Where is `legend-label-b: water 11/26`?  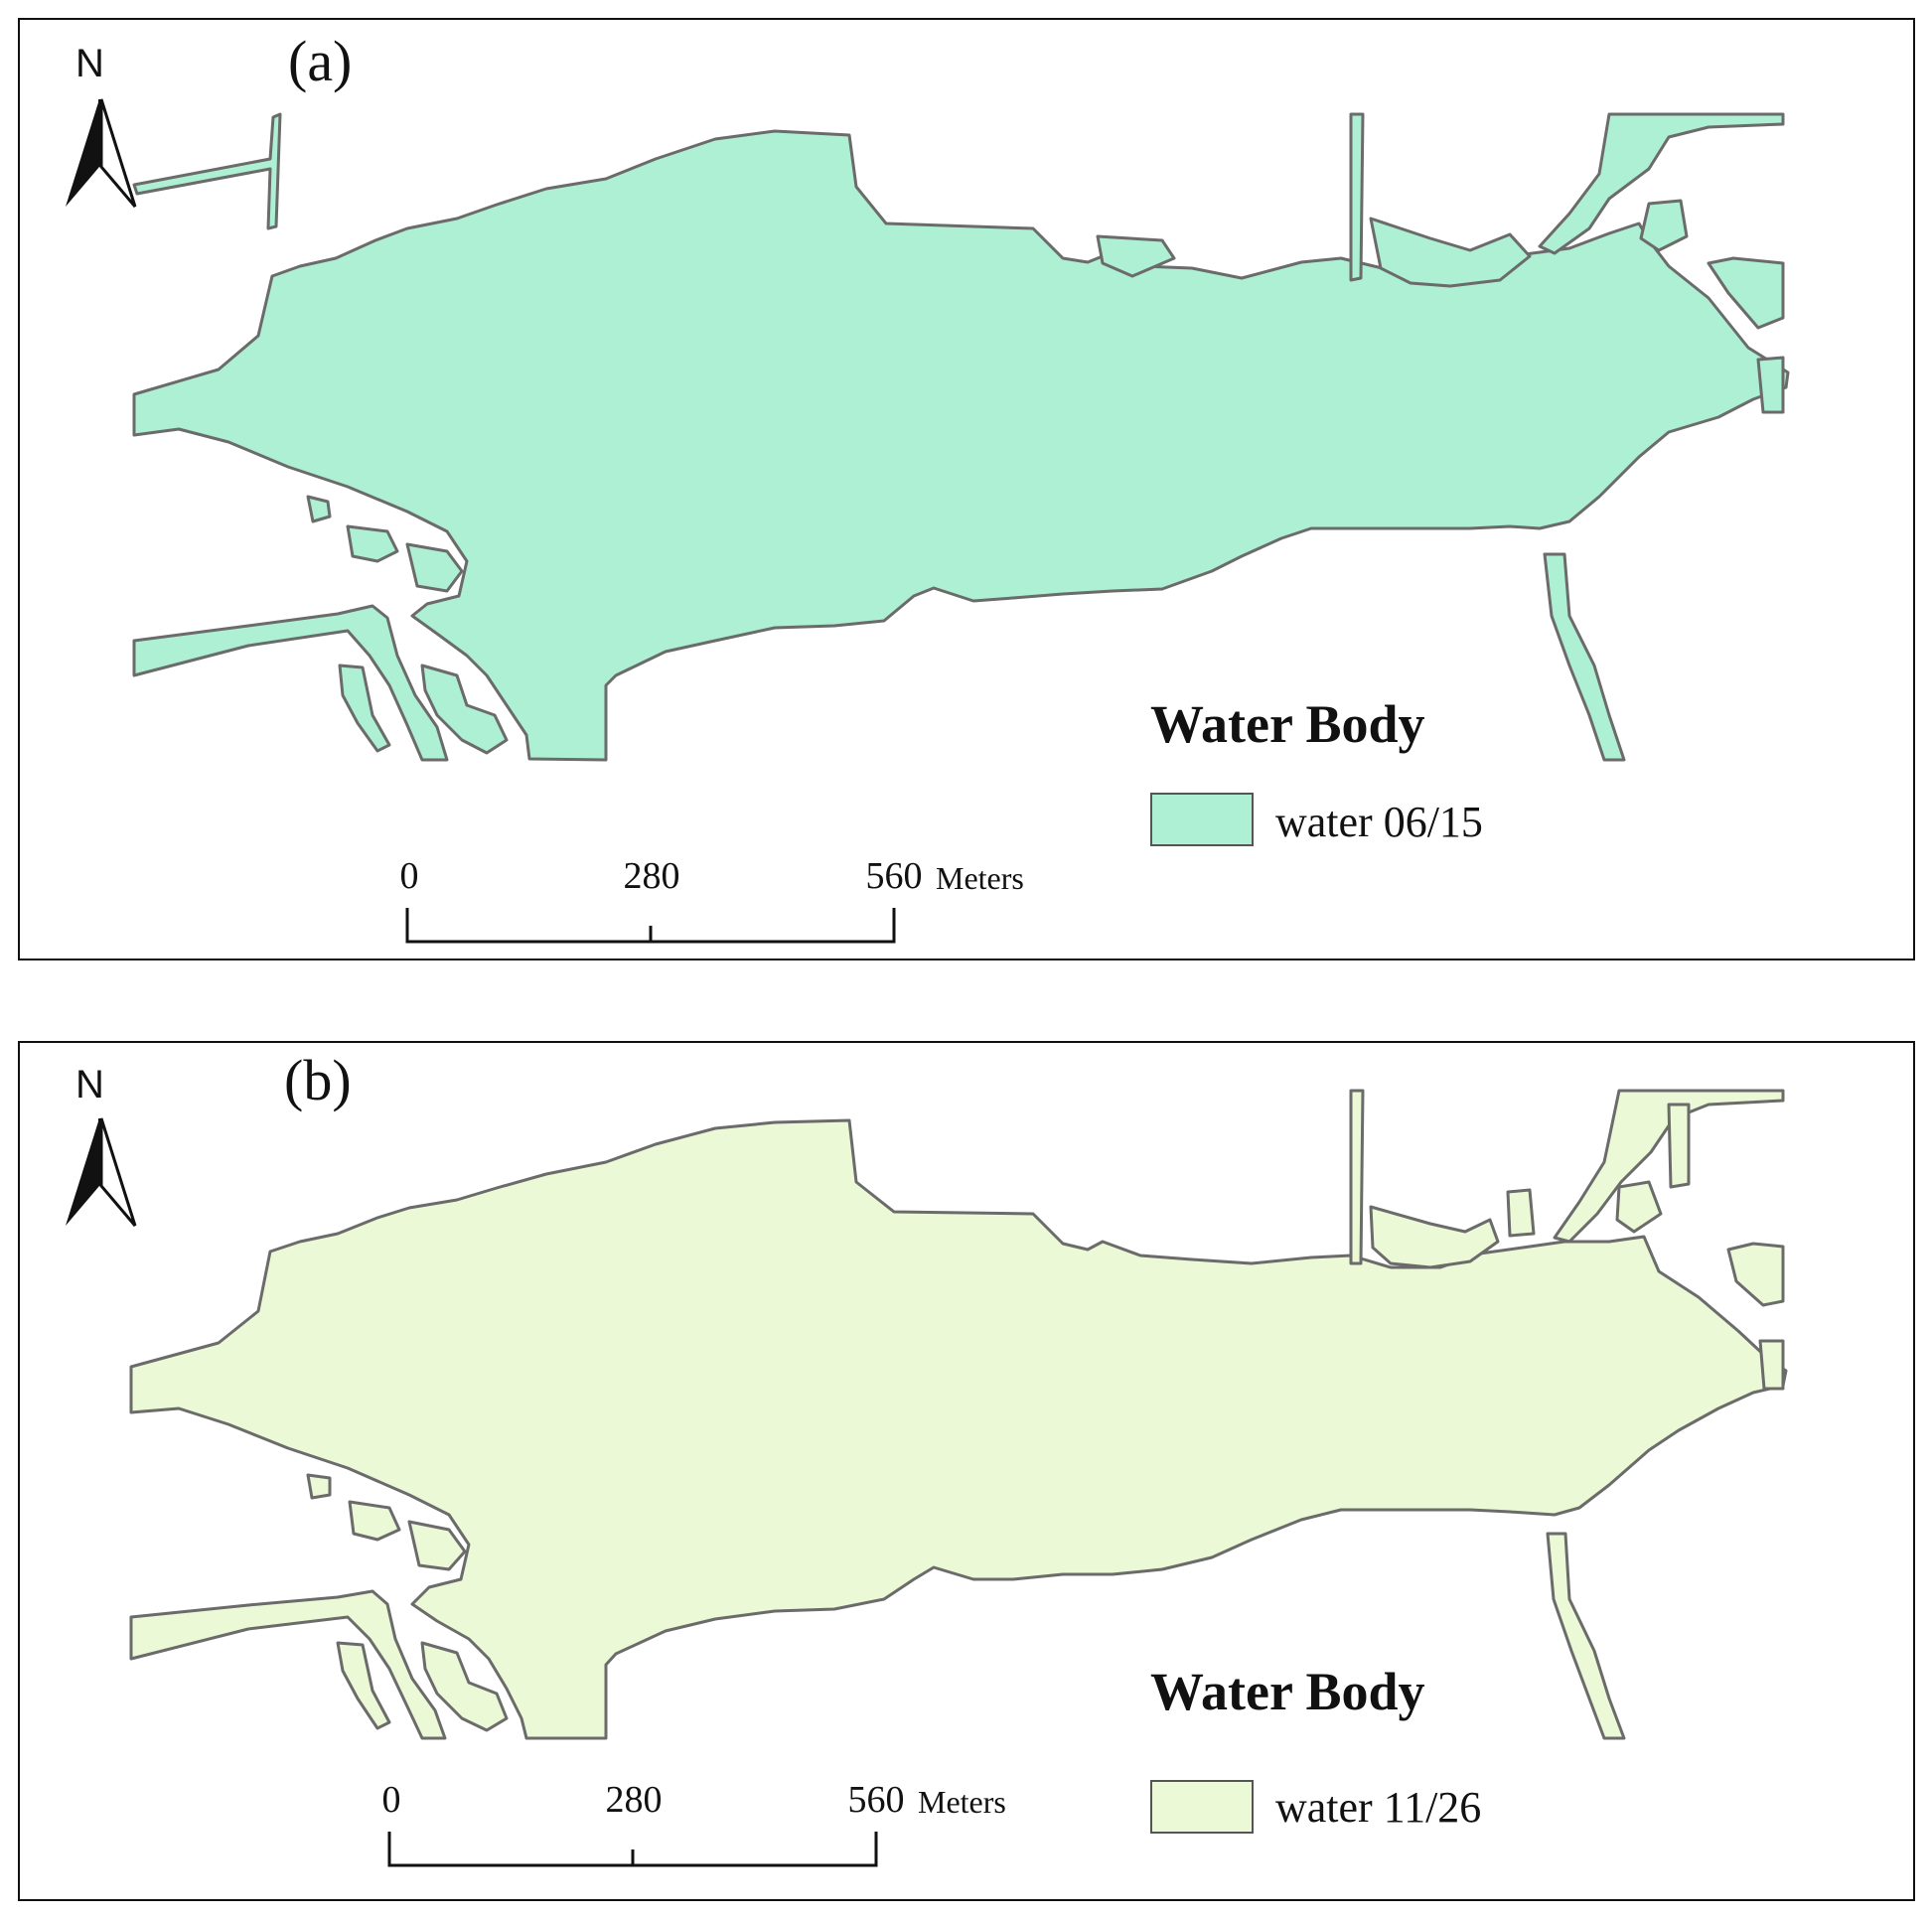 legend-label-b: water 11/26 is located at coordinates (1378, 1807).